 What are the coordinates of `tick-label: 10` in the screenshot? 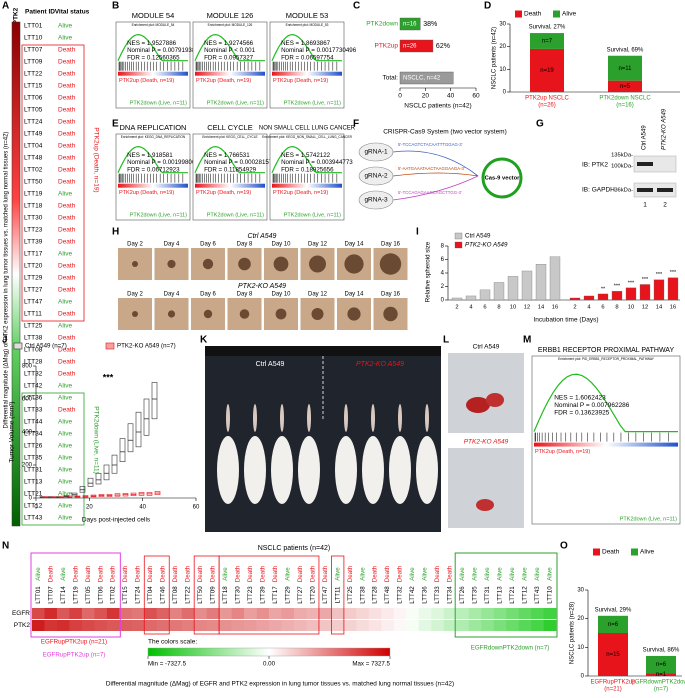 It's located at (513, 308).